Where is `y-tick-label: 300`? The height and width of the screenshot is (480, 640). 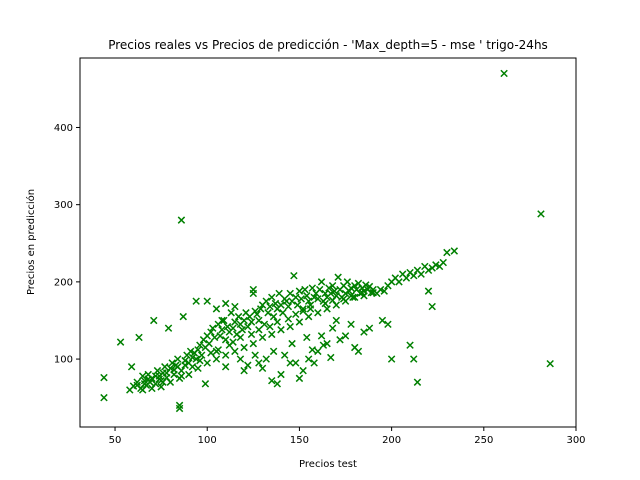
y-tick-label: 300 is located at coordinates (63, 205).